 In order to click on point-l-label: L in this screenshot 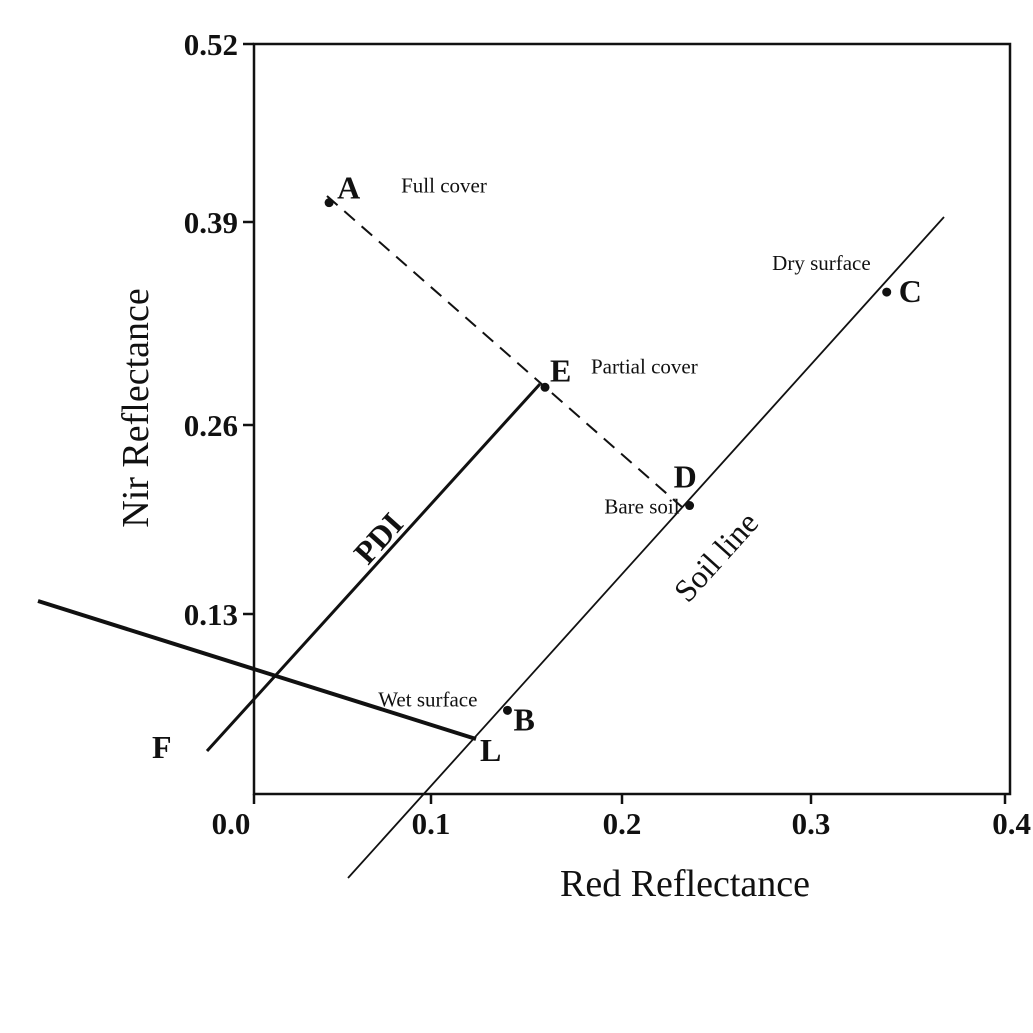, I will do `click(490, 750)`.